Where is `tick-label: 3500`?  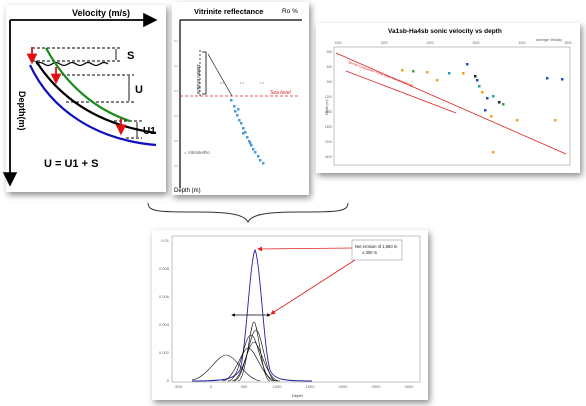 tick-label: 3500 is located at coordinates (567, 43).